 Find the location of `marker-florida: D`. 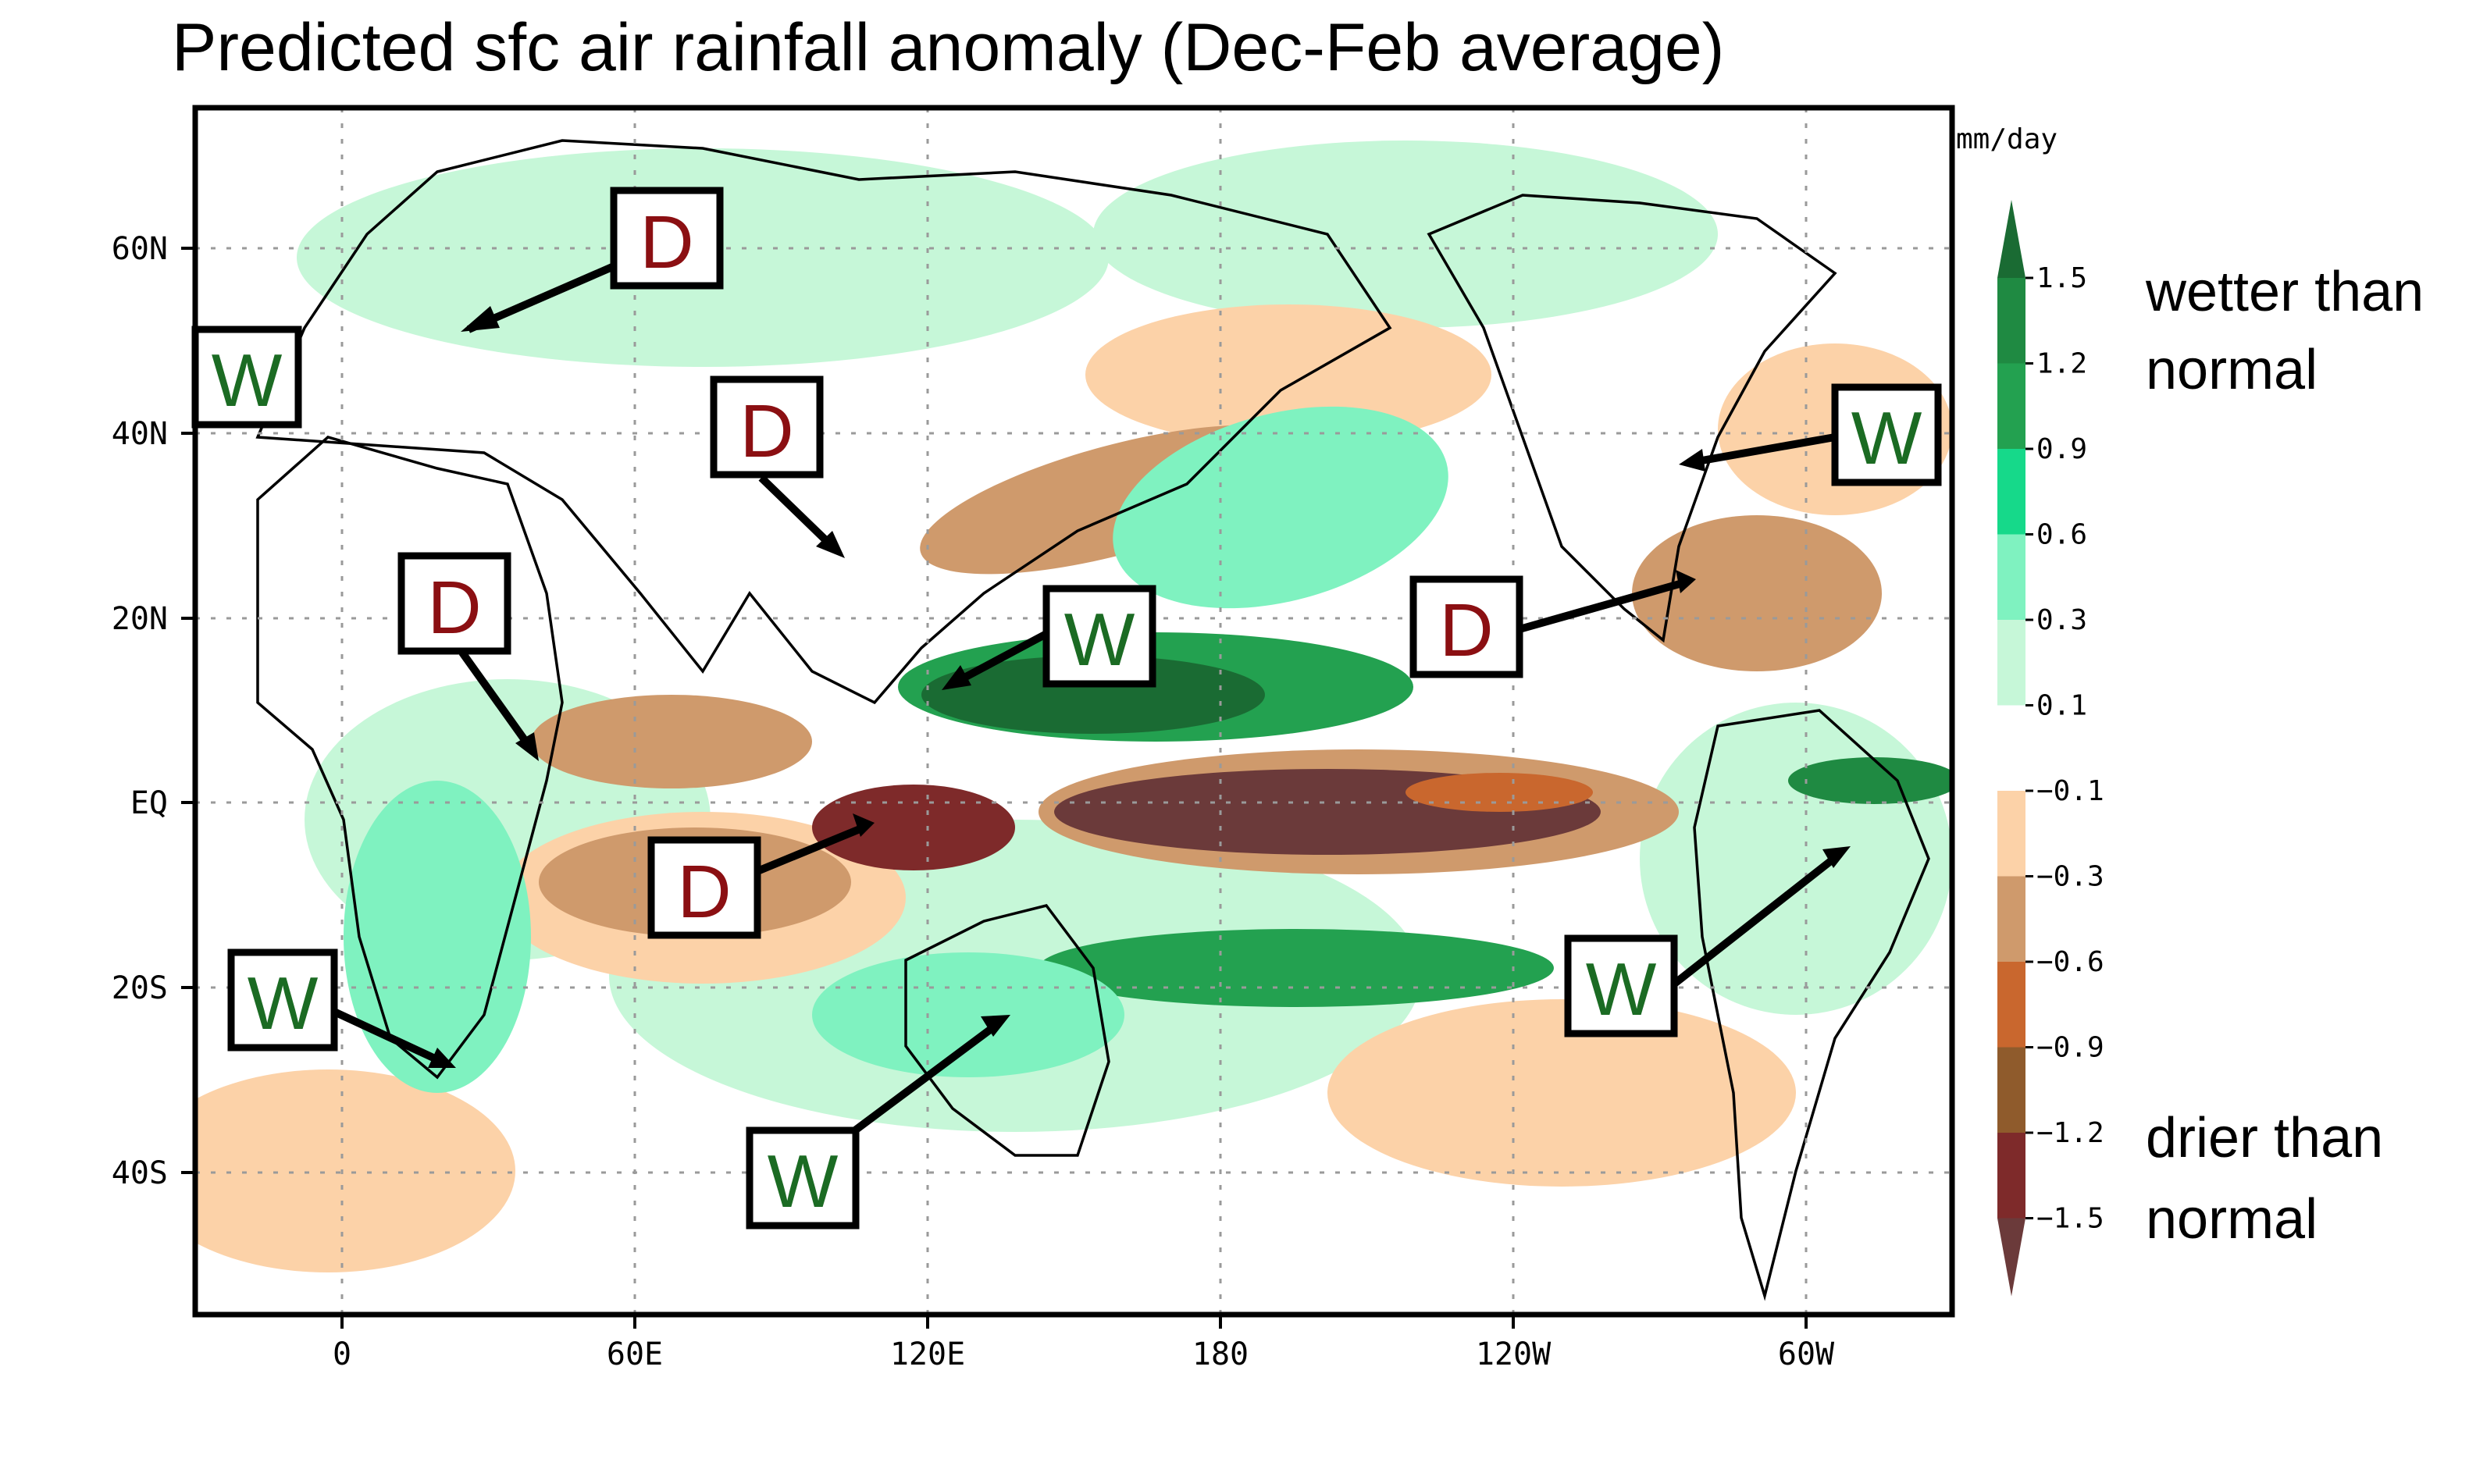

marker-florida: D is located at coordinates (1466, 626).